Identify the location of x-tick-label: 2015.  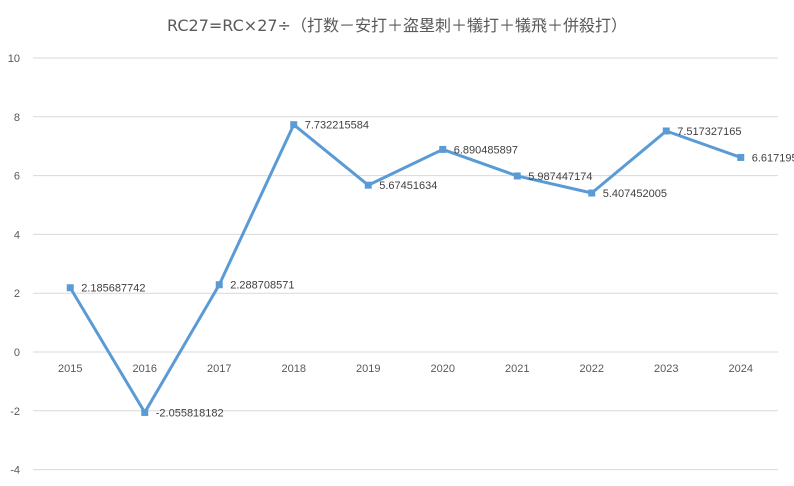
(70, 369).